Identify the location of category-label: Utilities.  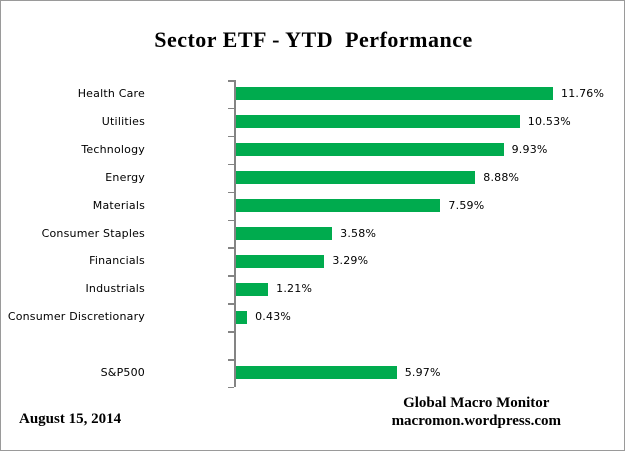
(123, 121).